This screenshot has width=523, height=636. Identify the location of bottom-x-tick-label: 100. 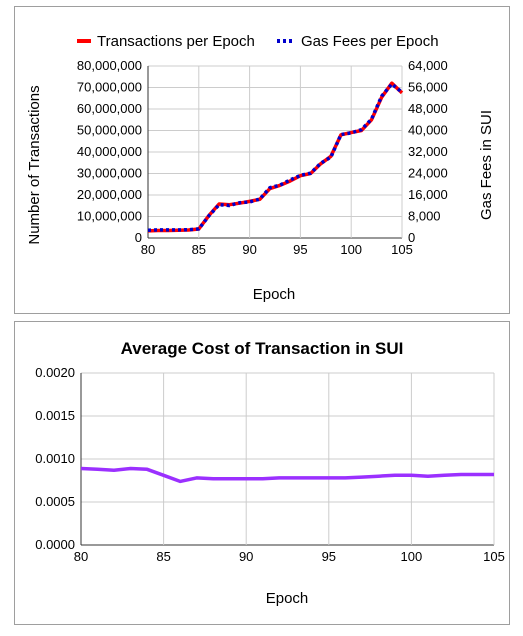
(412, 556).